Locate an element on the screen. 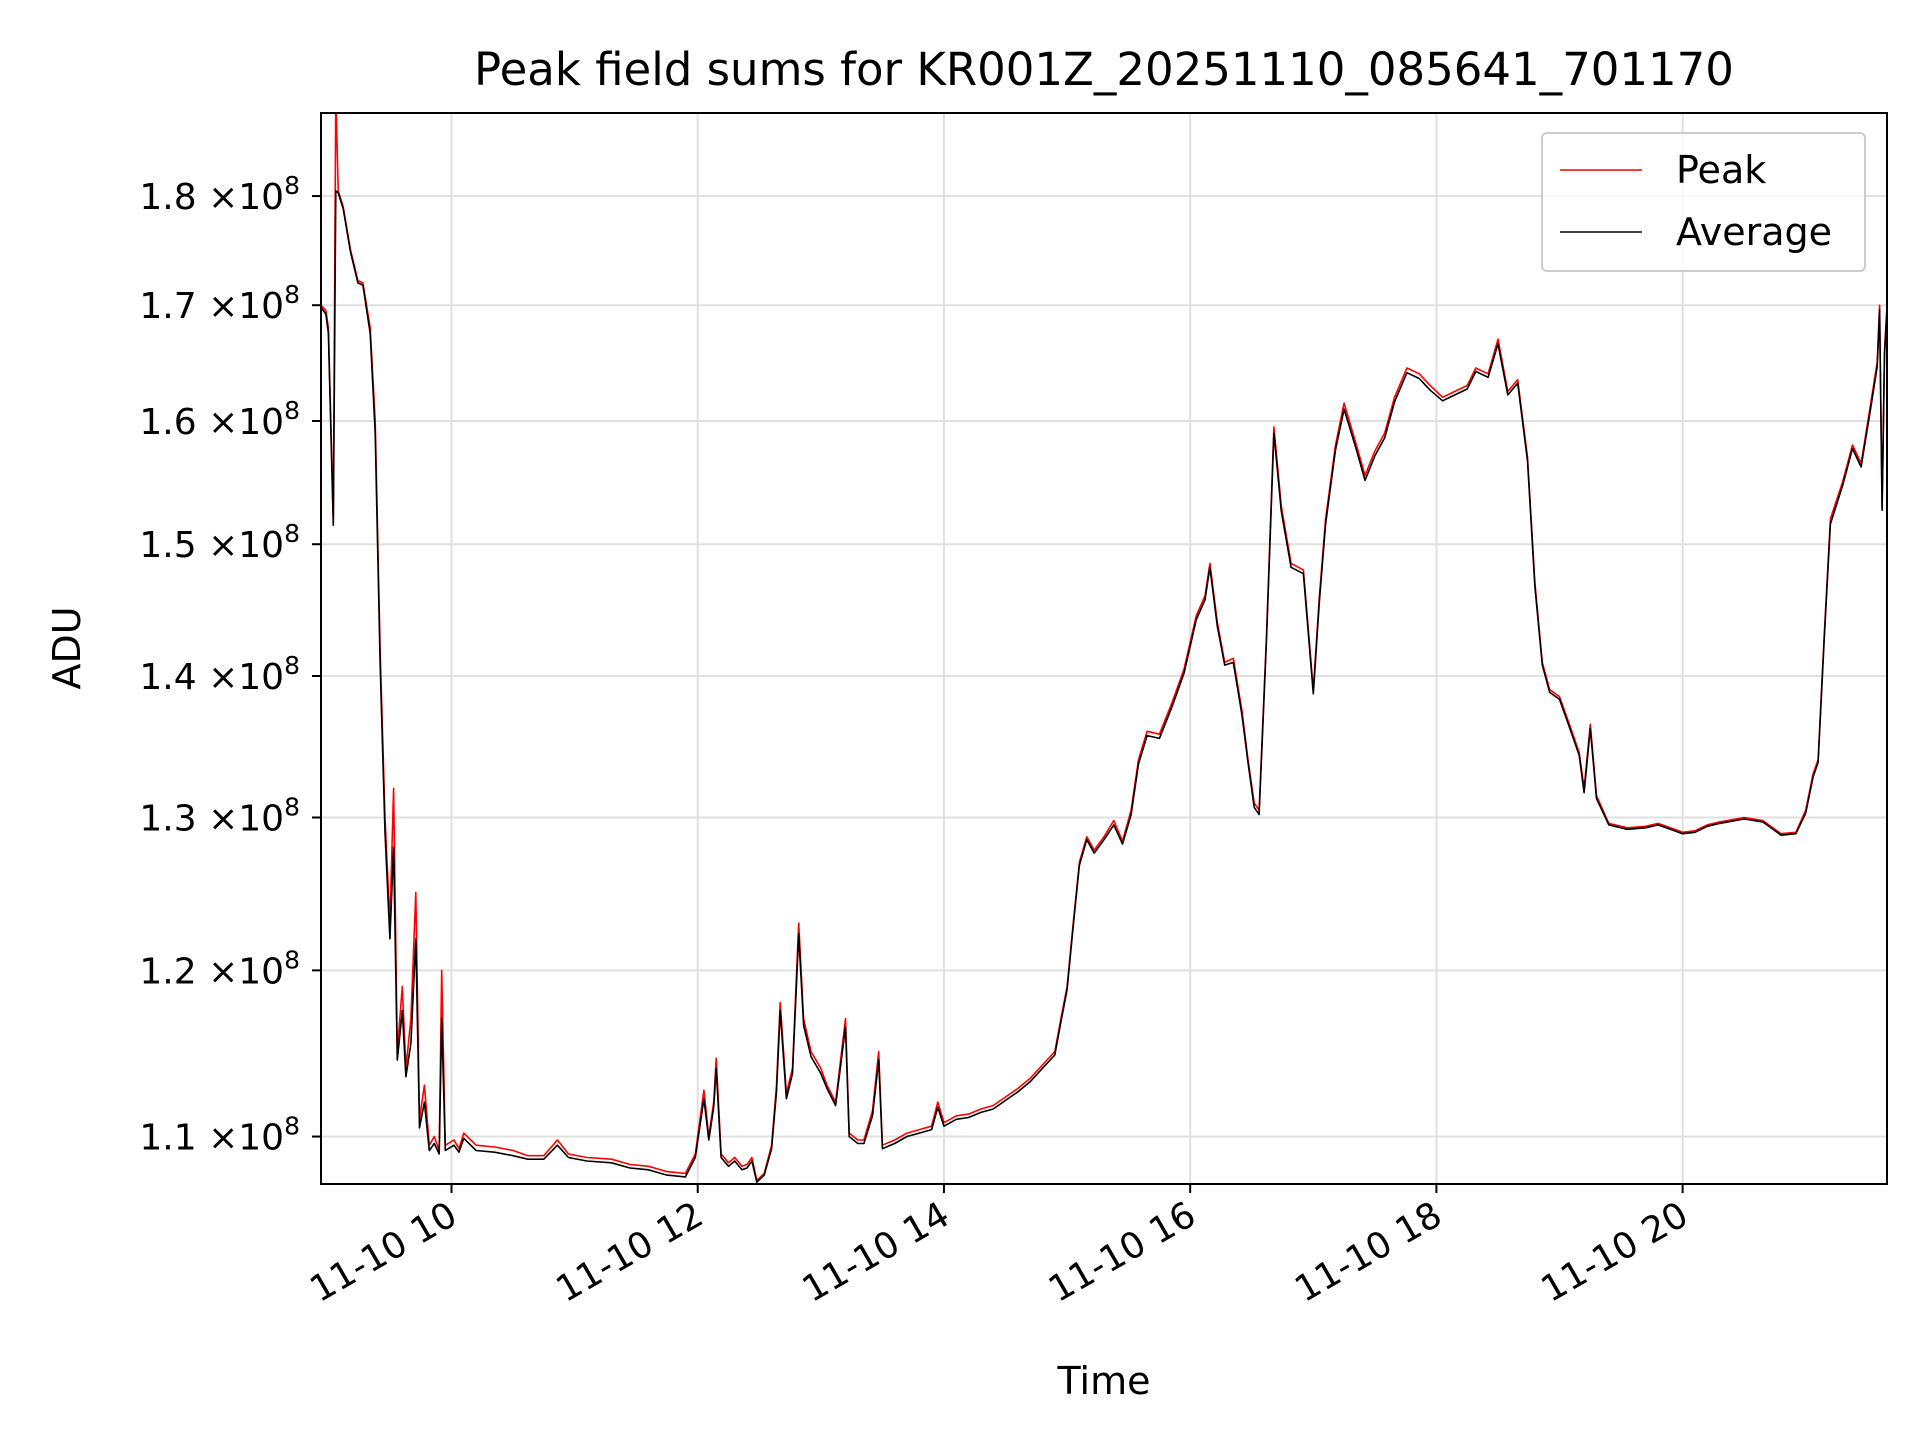 The width and height of the screenshot is (1920, 1440). y-tick-label: 1.2 ×108 is located at coordinates (219, 968).